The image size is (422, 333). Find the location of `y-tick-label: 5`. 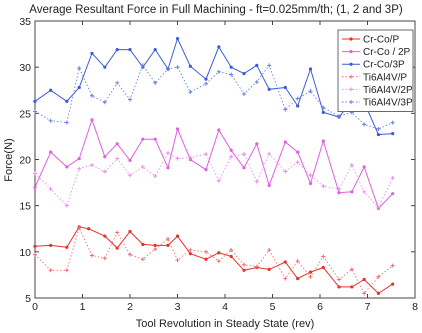

y-tick-label: 5 is located at coordinates (28, 299).